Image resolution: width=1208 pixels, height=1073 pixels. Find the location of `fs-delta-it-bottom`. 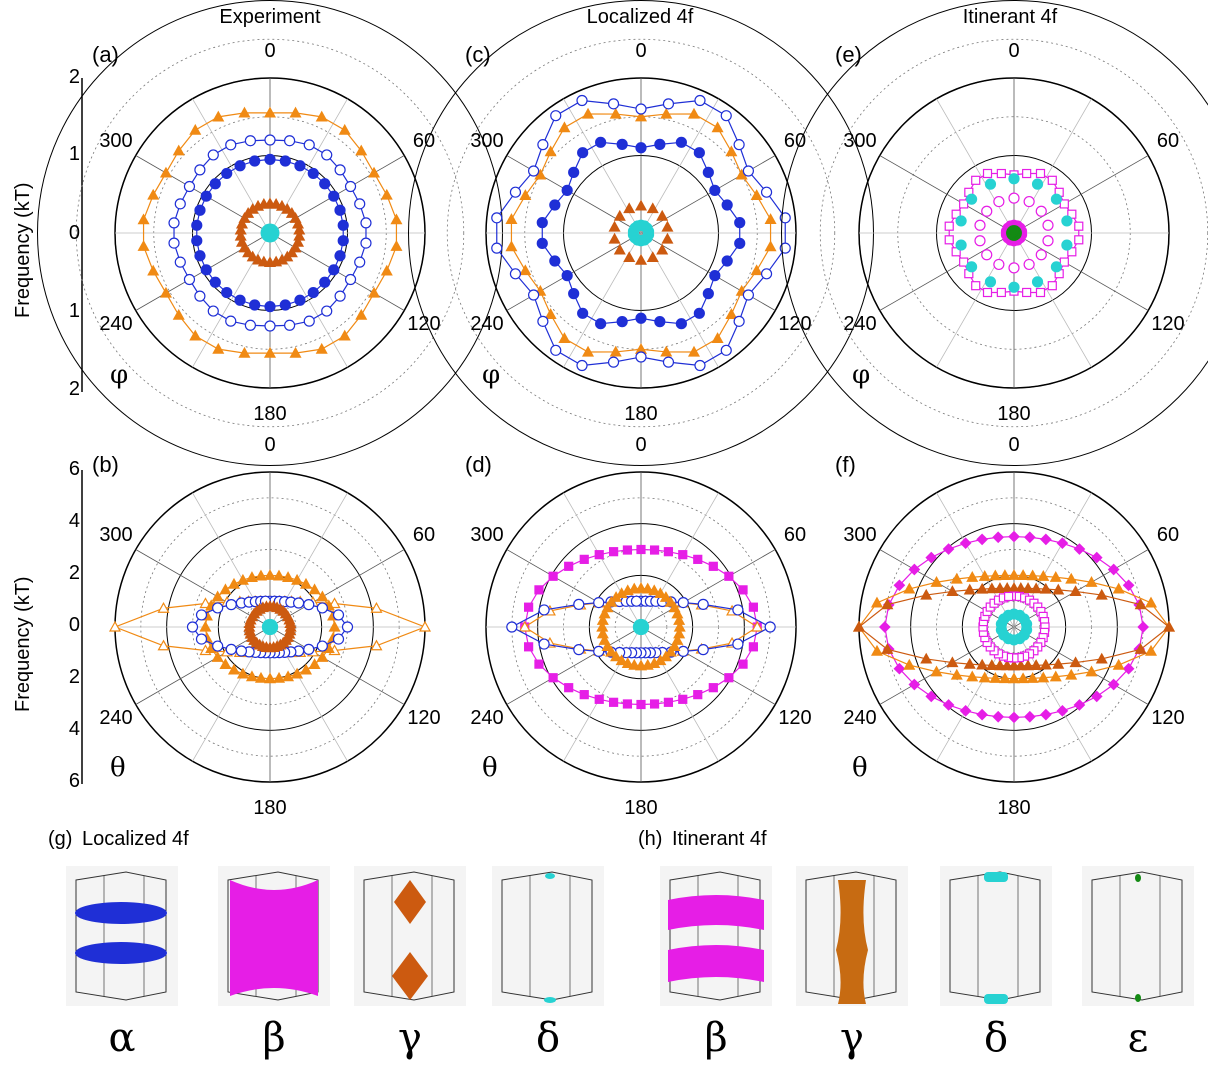

fs-delta-it-bottom is located at coordinates (996, 999).